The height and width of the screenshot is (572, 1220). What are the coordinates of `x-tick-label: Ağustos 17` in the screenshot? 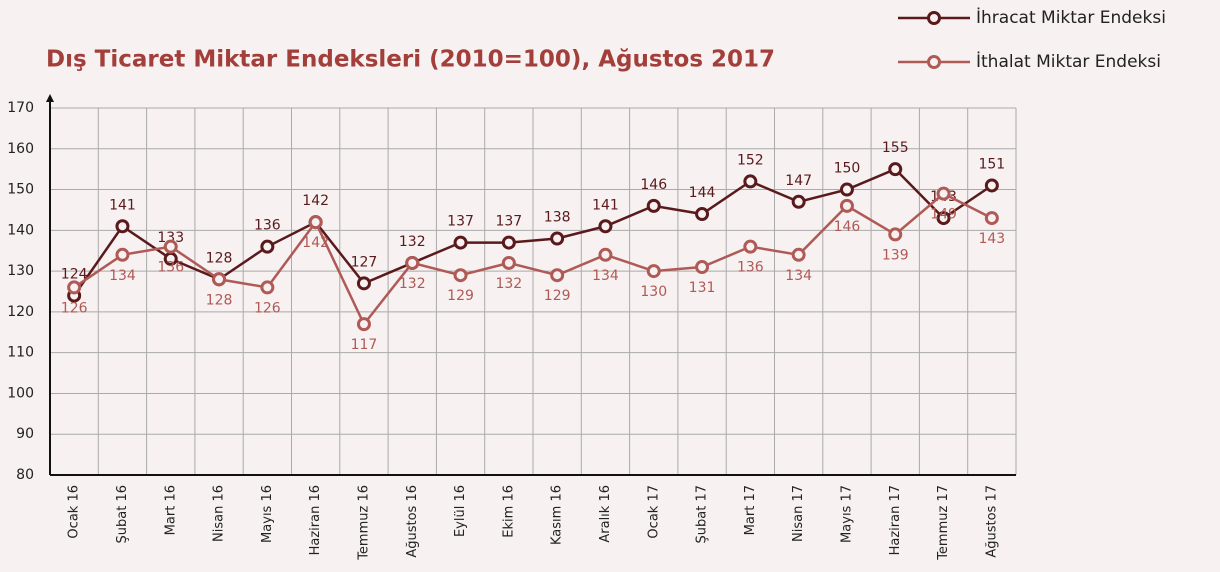 It's located at (991, 521).